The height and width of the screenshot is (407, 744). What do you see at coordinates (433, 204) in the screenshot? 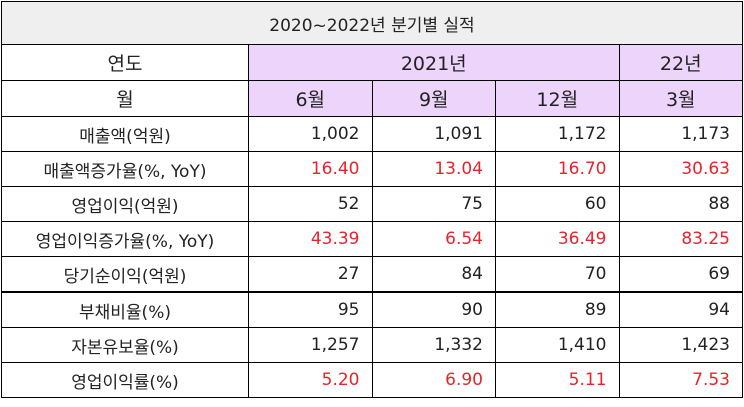
I see `value-cell: 75` at bounding box center [433, 204].